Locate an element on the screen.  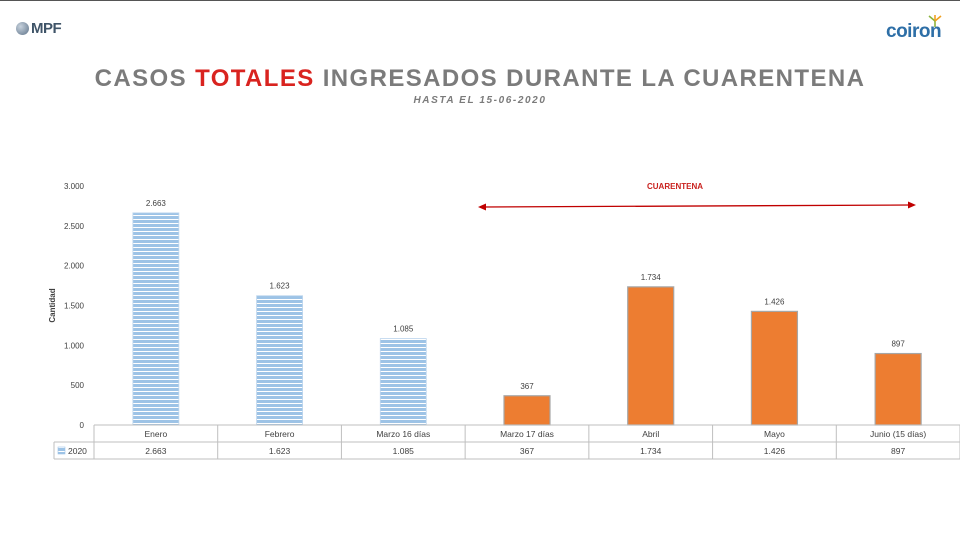
top-border-line is located at coordinates (480, 0).